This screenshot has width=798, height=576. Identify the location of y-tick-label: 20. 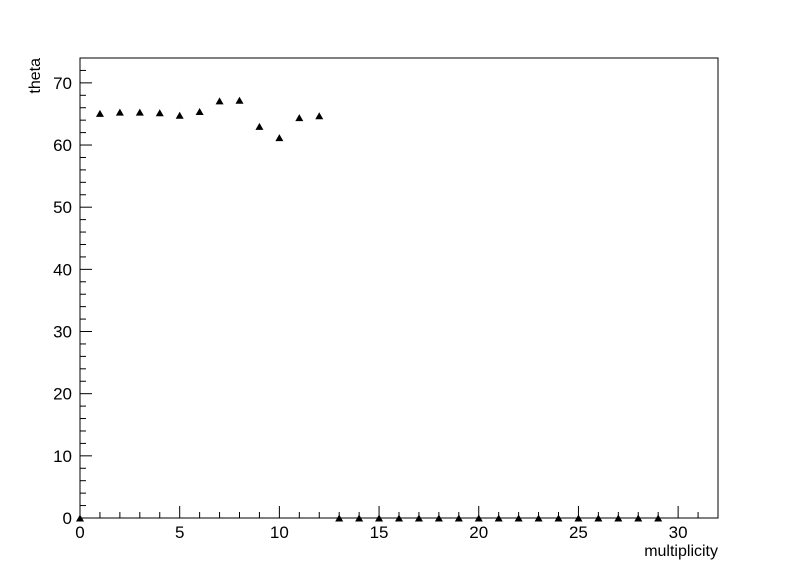
(62, 394).